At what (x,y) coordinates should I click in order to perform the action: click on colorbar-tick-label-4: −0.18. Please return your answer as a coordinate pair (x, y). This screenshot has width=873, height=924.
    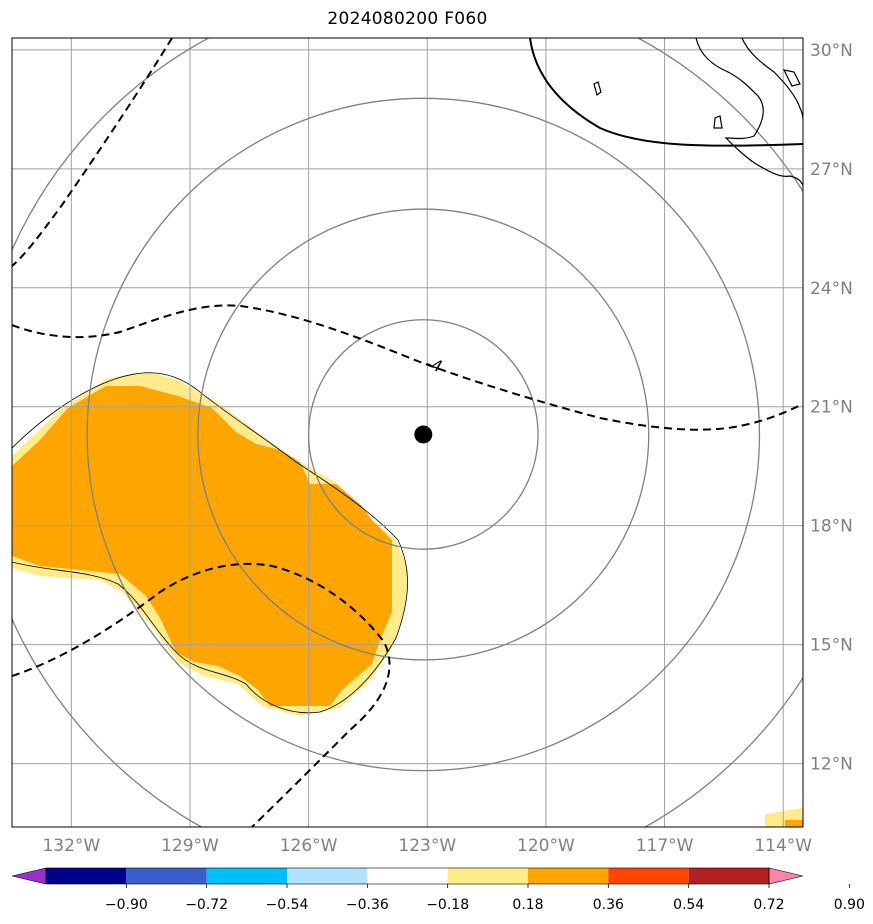
    Looking at the image, I should click on (447, 905).